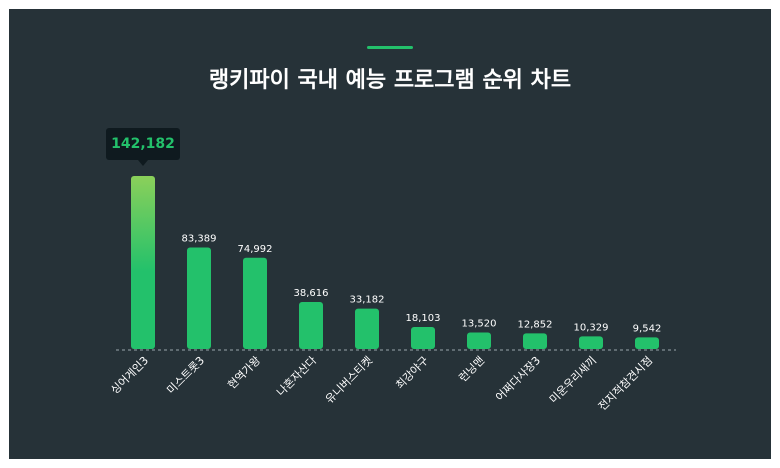 The image size is (780, 468). Describe the element at coordinates (255, 249) in the screenshot. I see `data-label: 74,992` at that location.